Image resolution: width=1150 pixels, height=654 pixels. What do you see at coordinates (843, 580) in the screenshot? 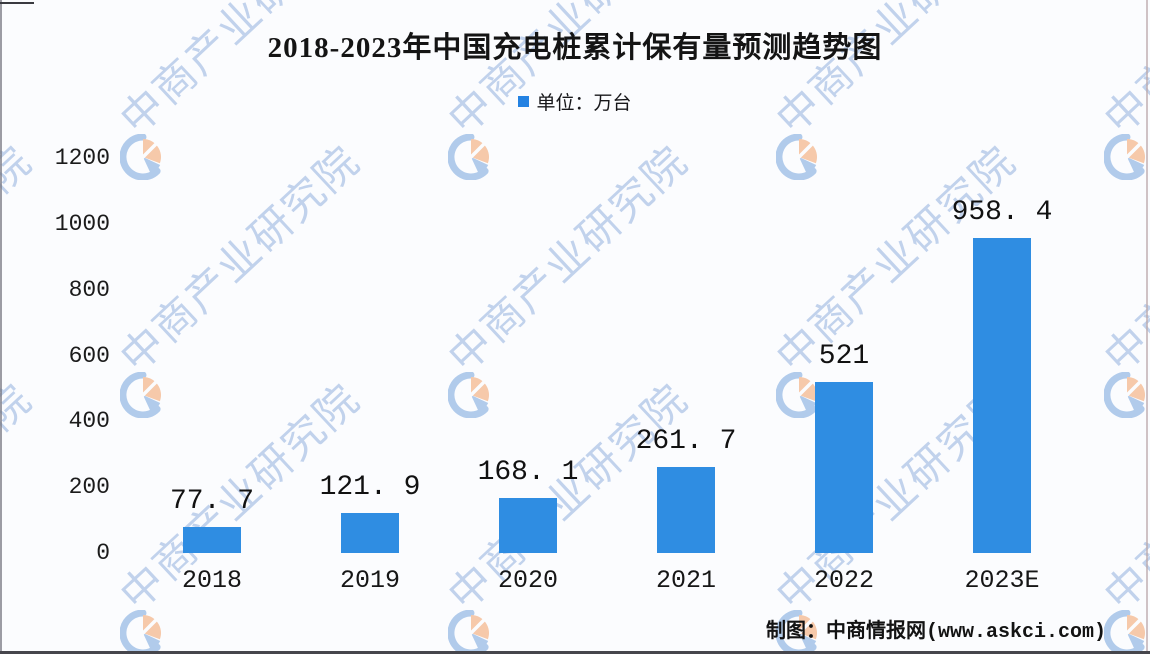
I see `x-axis-tick-label: 2022` at bounding box center [843, 580].